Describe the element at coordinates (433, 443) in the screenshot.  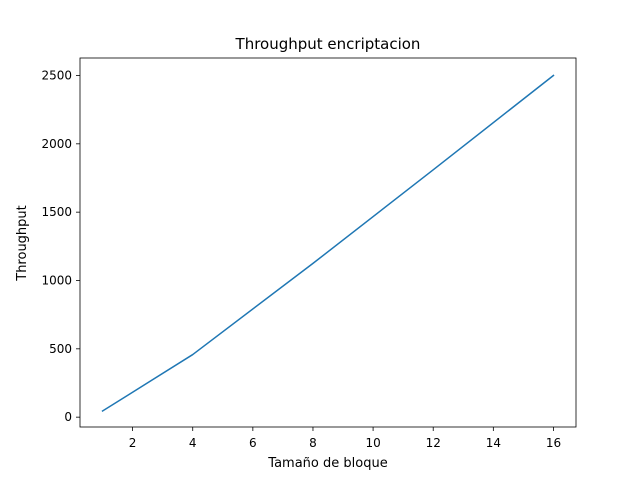
I see `x-tick-label: 12` at that location.